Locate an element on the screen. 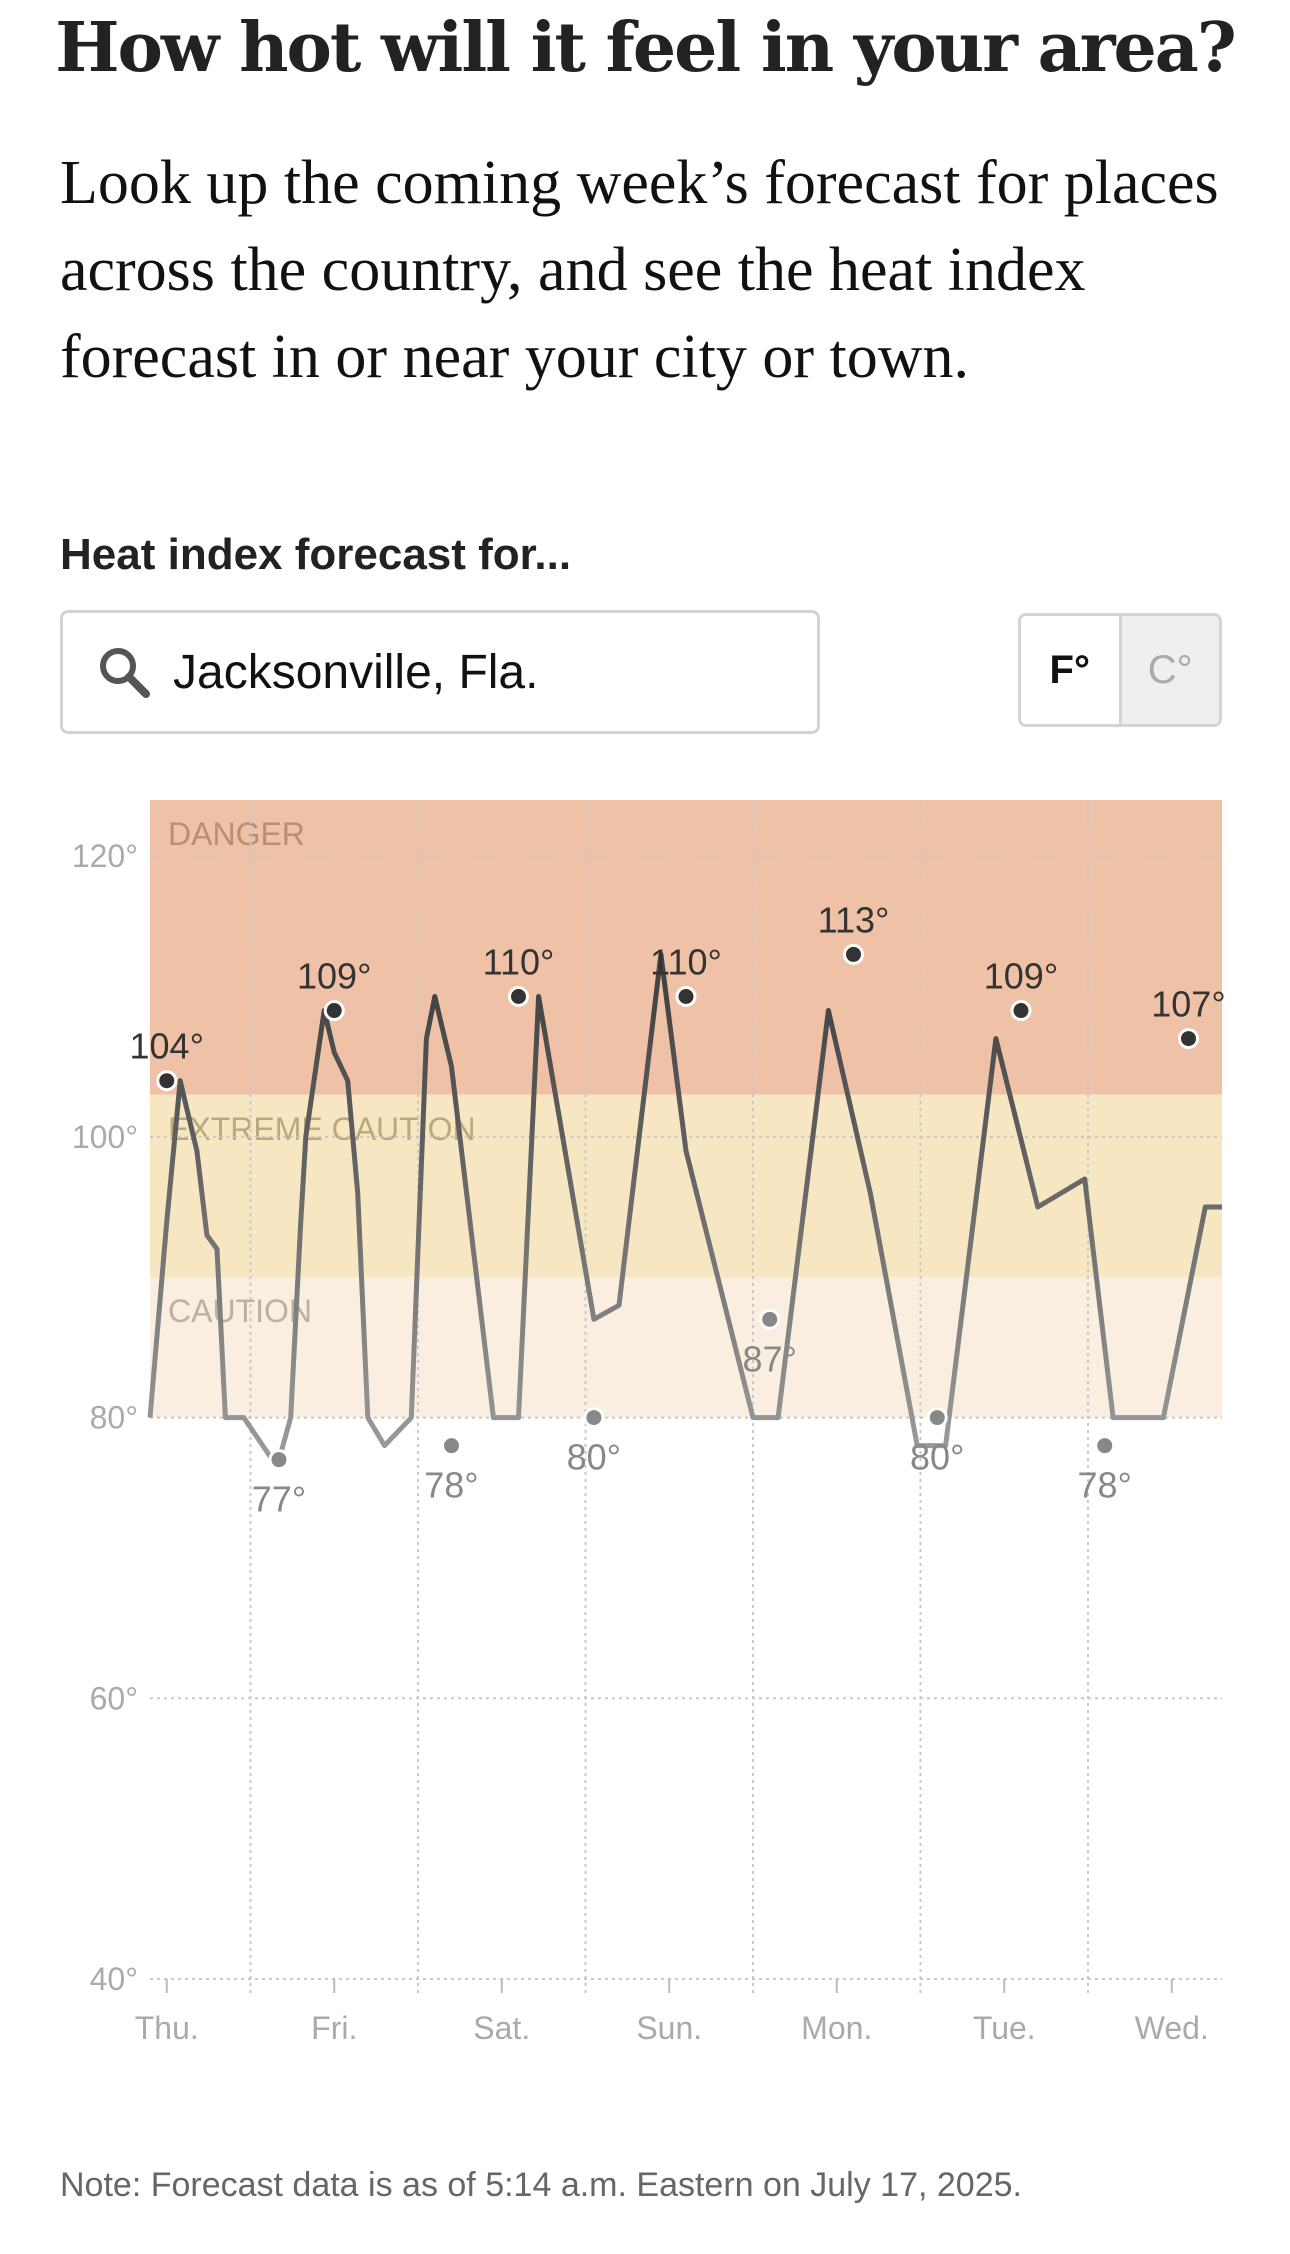  band-label-1: EXTREME CAUTION is located at coordinates (322, 1129).